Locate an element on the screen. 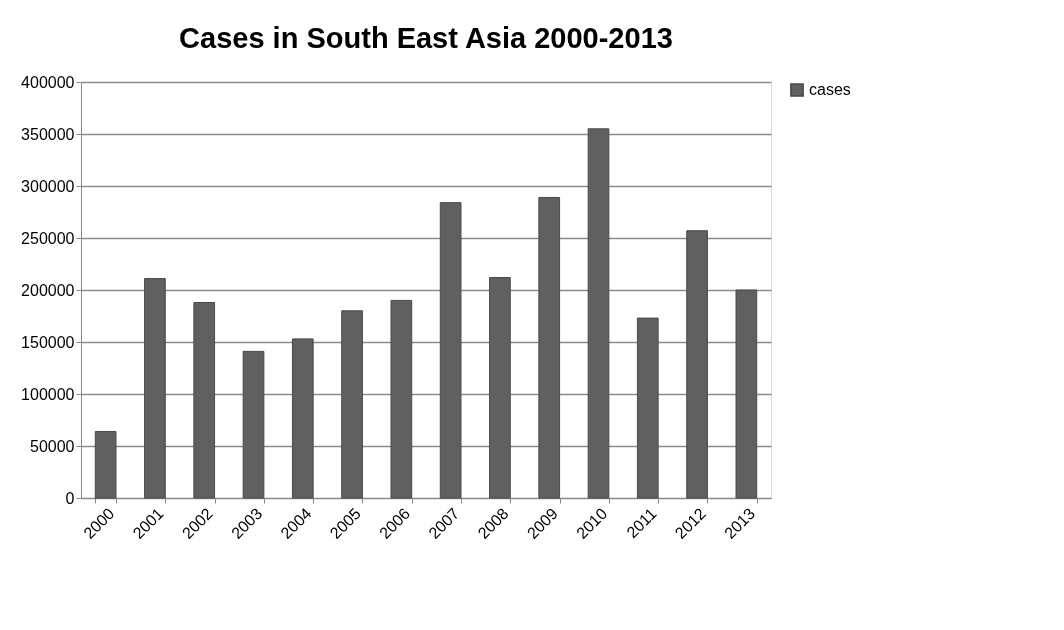 The width and height of the screenshot is (1064, 630). chart-title: Cases in South East Asia 2000-2013 is located at coordinates (426, 38).